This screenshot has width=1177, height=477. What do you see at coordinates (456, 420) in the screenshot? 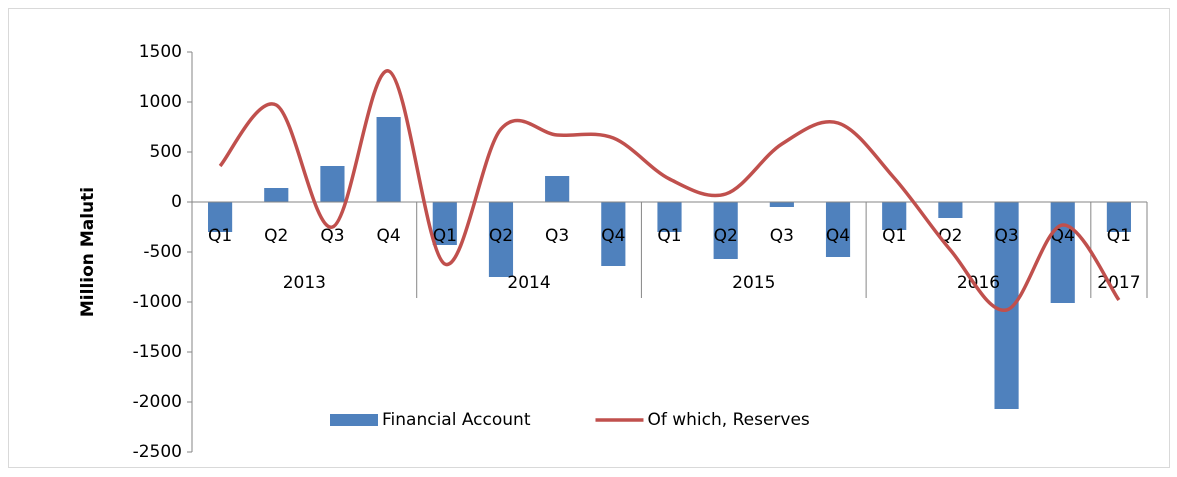
I see `legend-label: Financial Account` at bounding box center [456, 420].